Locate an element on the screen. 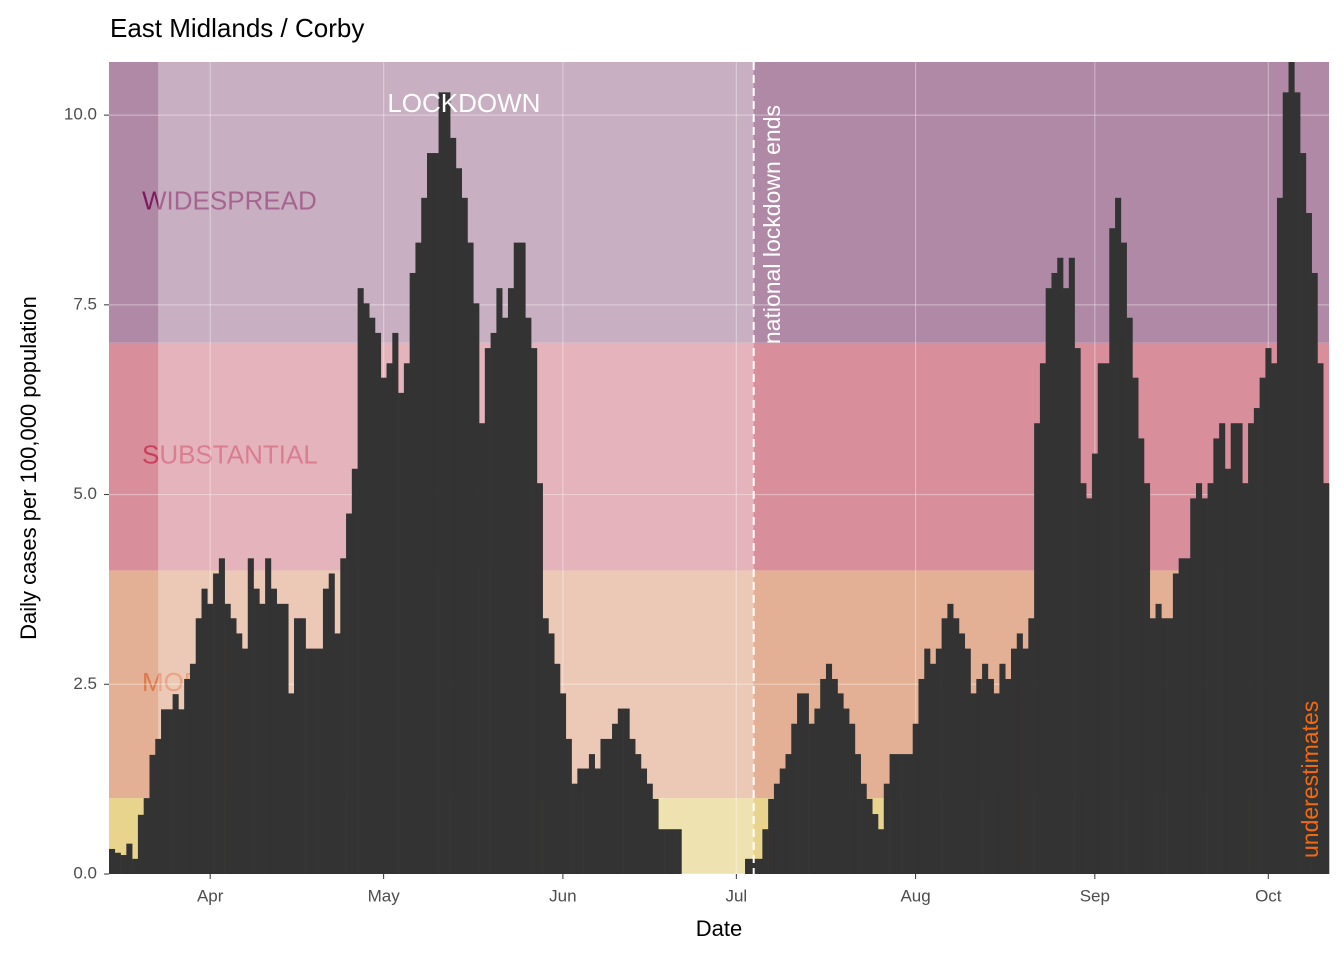 The height and width of the screenshot is (960, 1344). lockdown-end-label: national lockdown ends is located at coordinates (772, 224).